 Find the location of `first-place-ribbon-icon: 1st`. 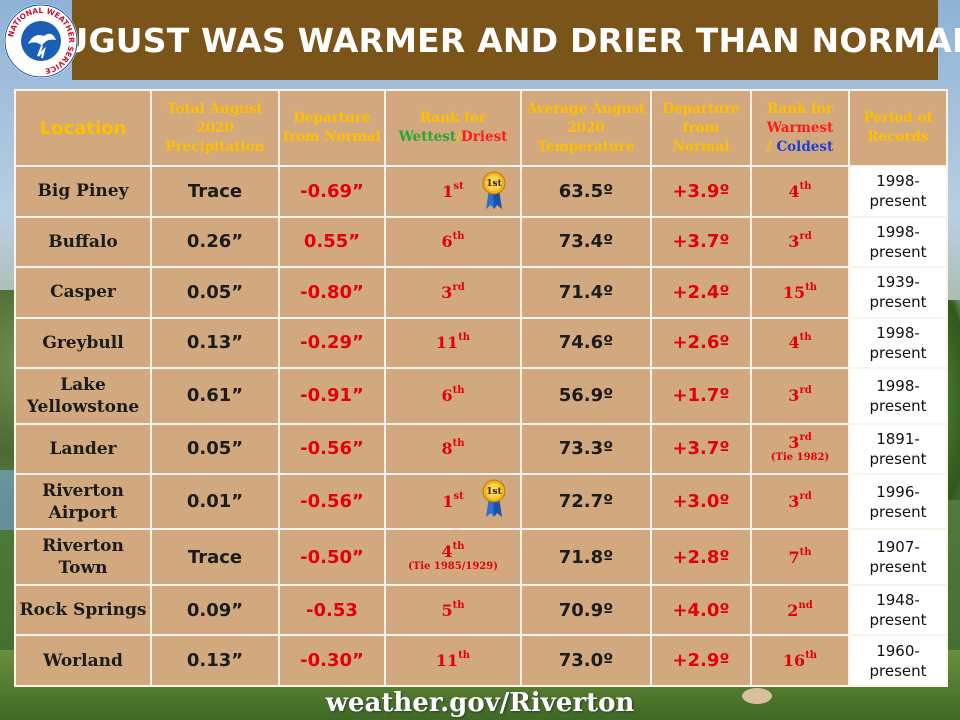

first-place-ribbon-icon: 1st is located at coordinates (494, 191).